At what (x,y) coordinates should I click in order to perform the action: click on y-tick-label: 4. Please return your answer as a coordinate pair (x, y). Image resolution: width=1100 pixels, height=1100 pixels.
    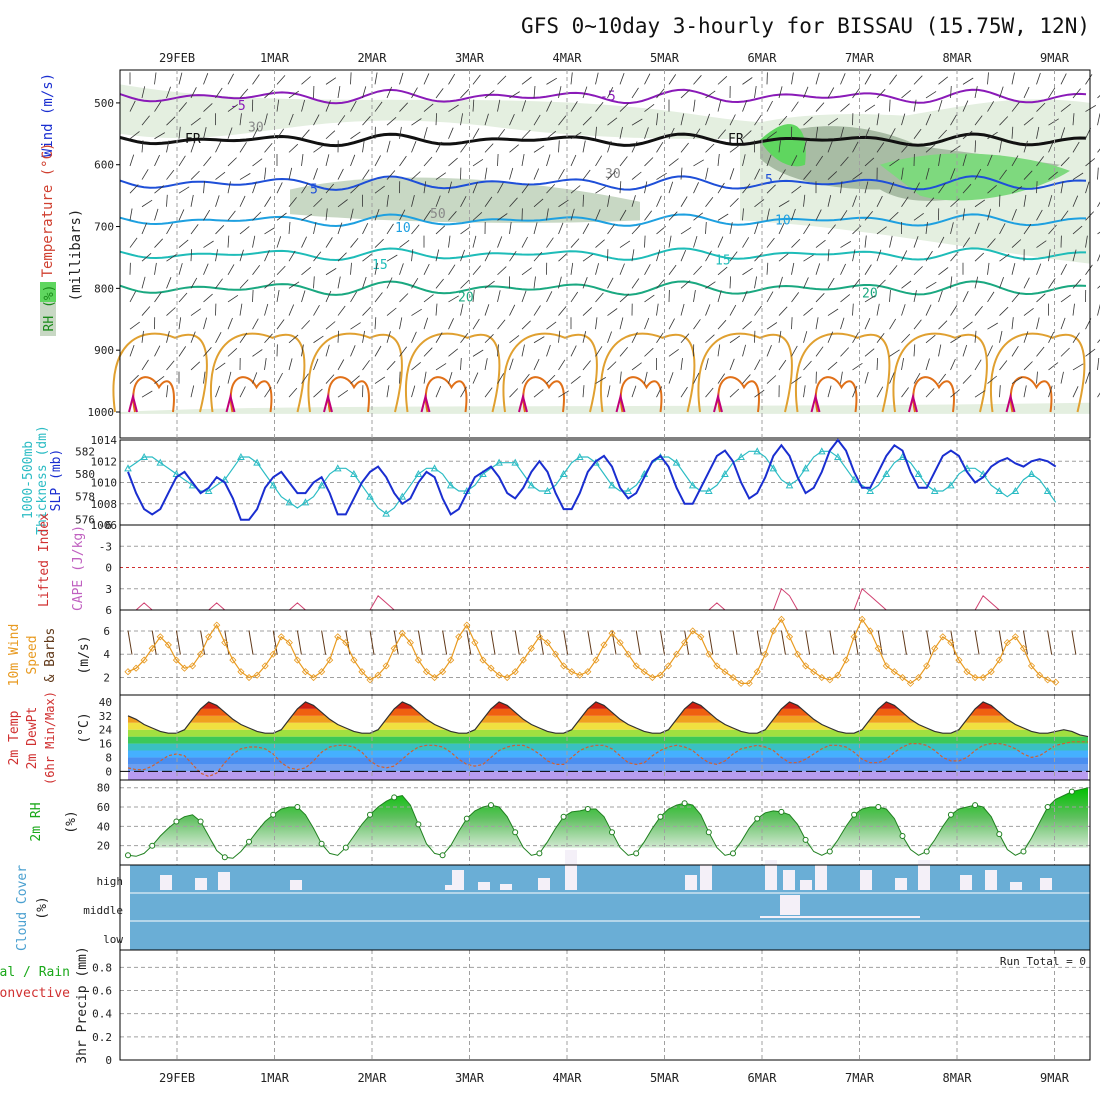
    Looking at the image, I should click on (106, 654).